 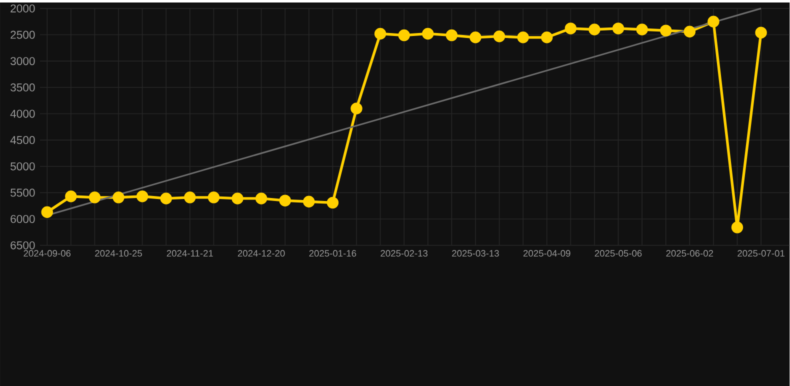 I want to click on x-tick-label: 2024-10-25, so click(x=118, y=253).